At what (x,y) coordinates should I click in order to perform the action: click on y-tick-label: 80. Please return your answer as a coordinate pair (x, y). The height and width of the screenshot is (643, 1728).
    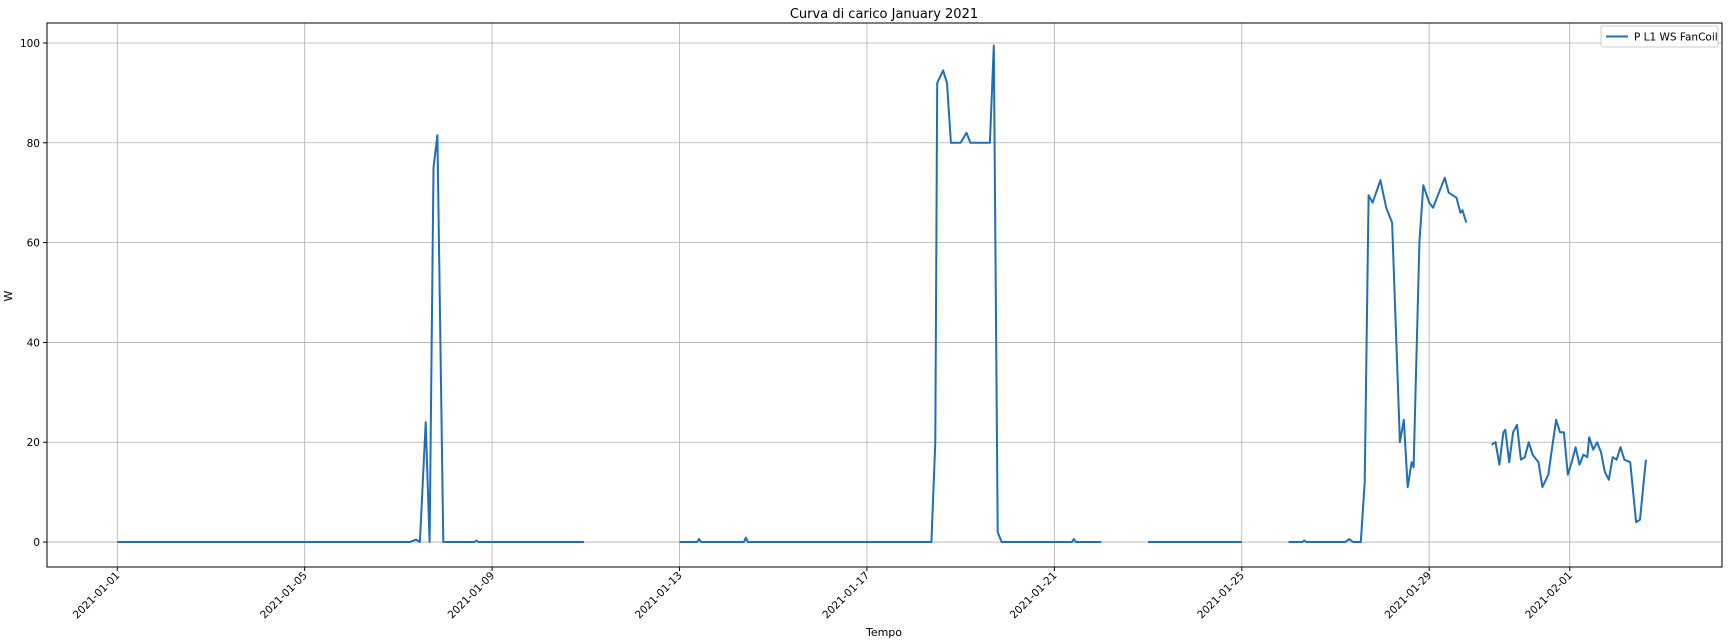
    Looking at the image, I should click on (33, 144).